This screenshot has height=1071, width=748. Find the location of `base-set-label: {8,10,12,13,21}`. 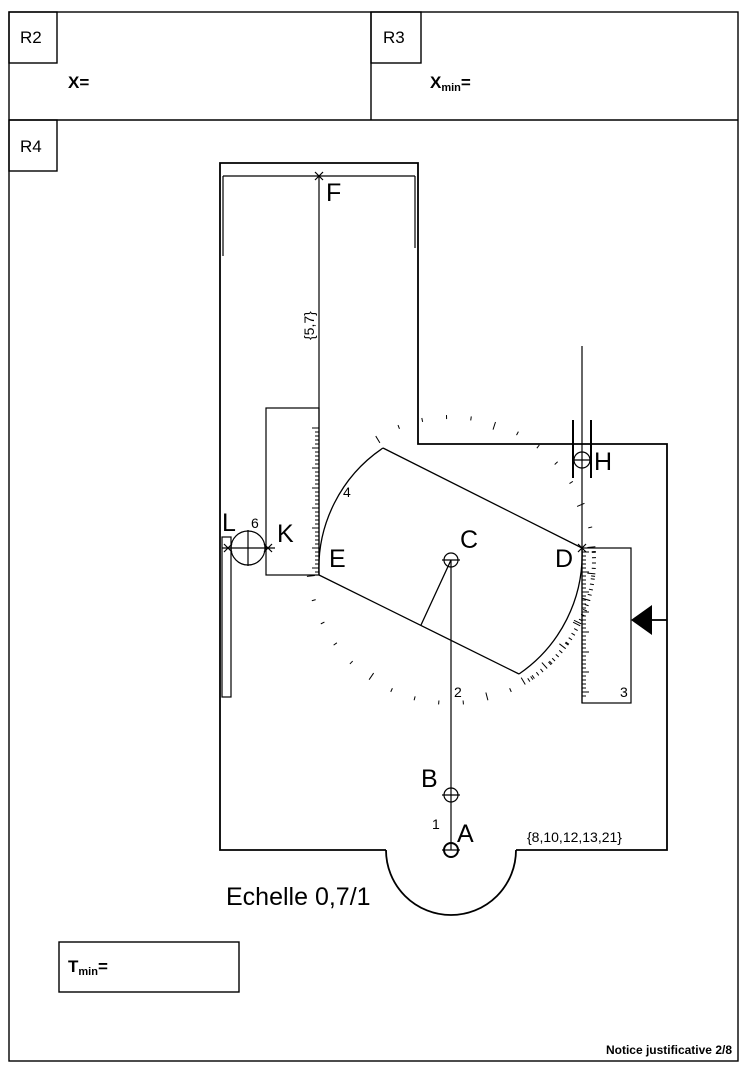

base-set-label: {8,10,12,13,21} is located at coordinates (574, 837).